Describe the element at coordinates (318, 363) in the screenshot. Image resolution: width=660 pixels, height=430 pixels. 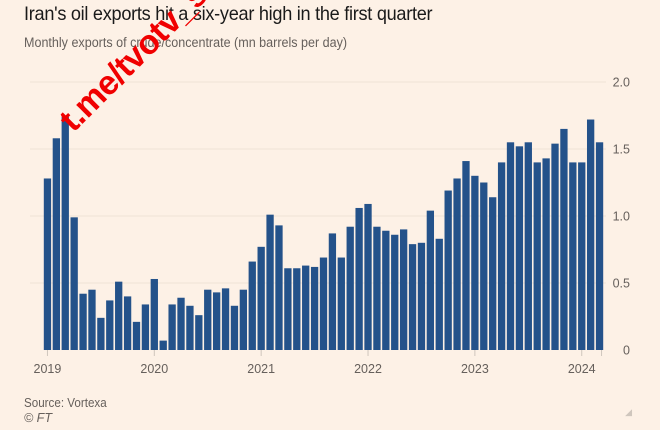
I see `x-axis: 2019 2020 2021 2022 2023 2024` at that location.